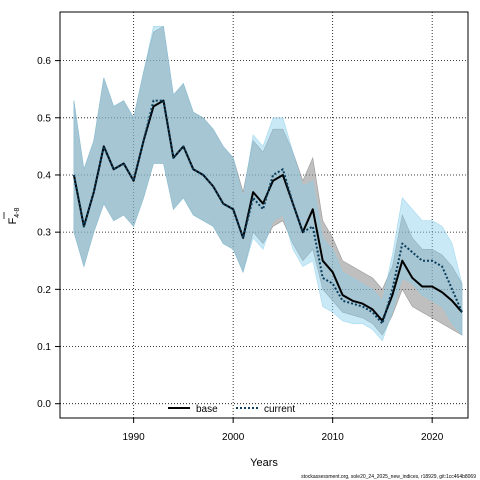  I want to click on y-axis-title-subscript: 4-8, so click(17, 212).